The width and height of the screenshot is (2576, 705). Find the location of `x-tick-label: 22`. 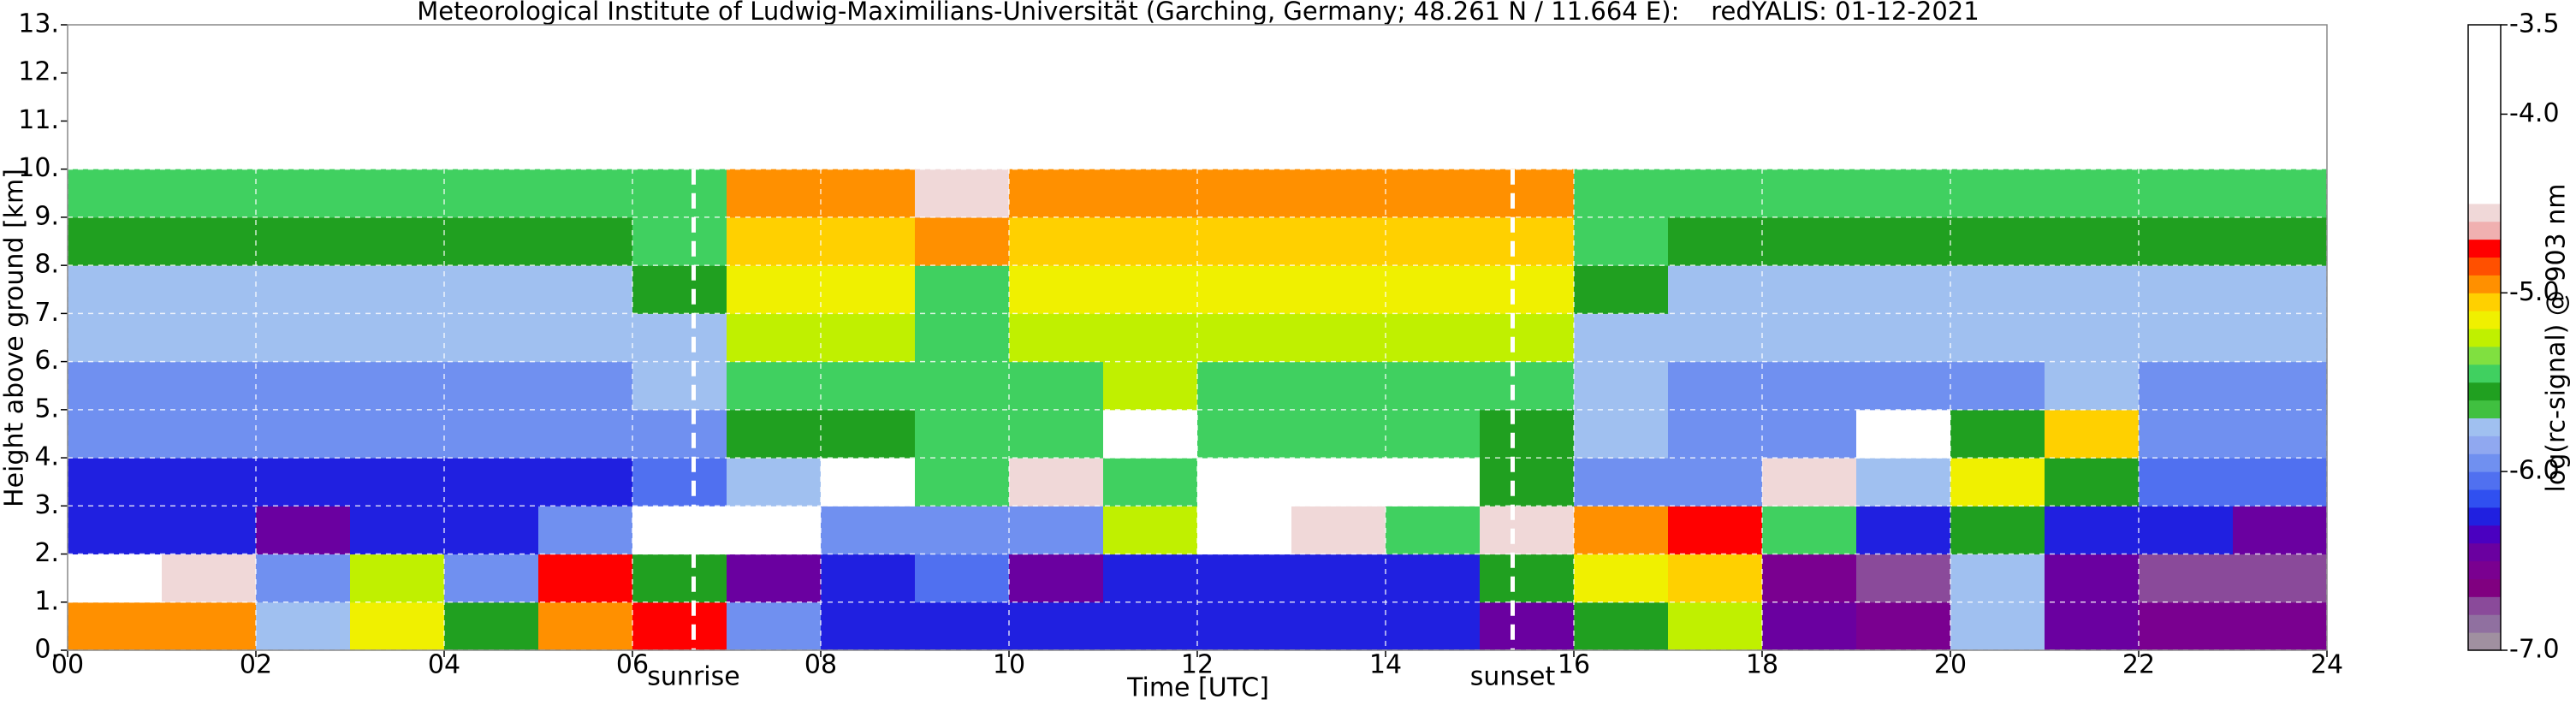

x-tick-label: 22 is located at coordinates (2138, 665).